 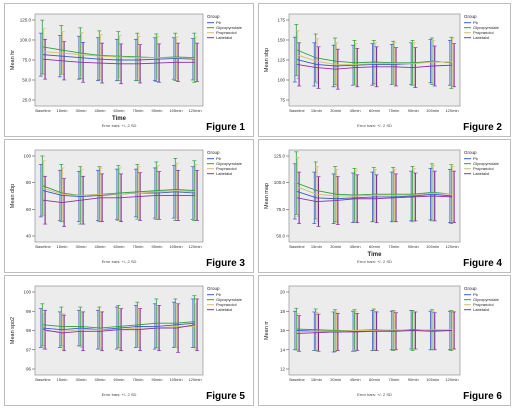 I want to click on y-tick-label: 40, so click(x=29, y=236).